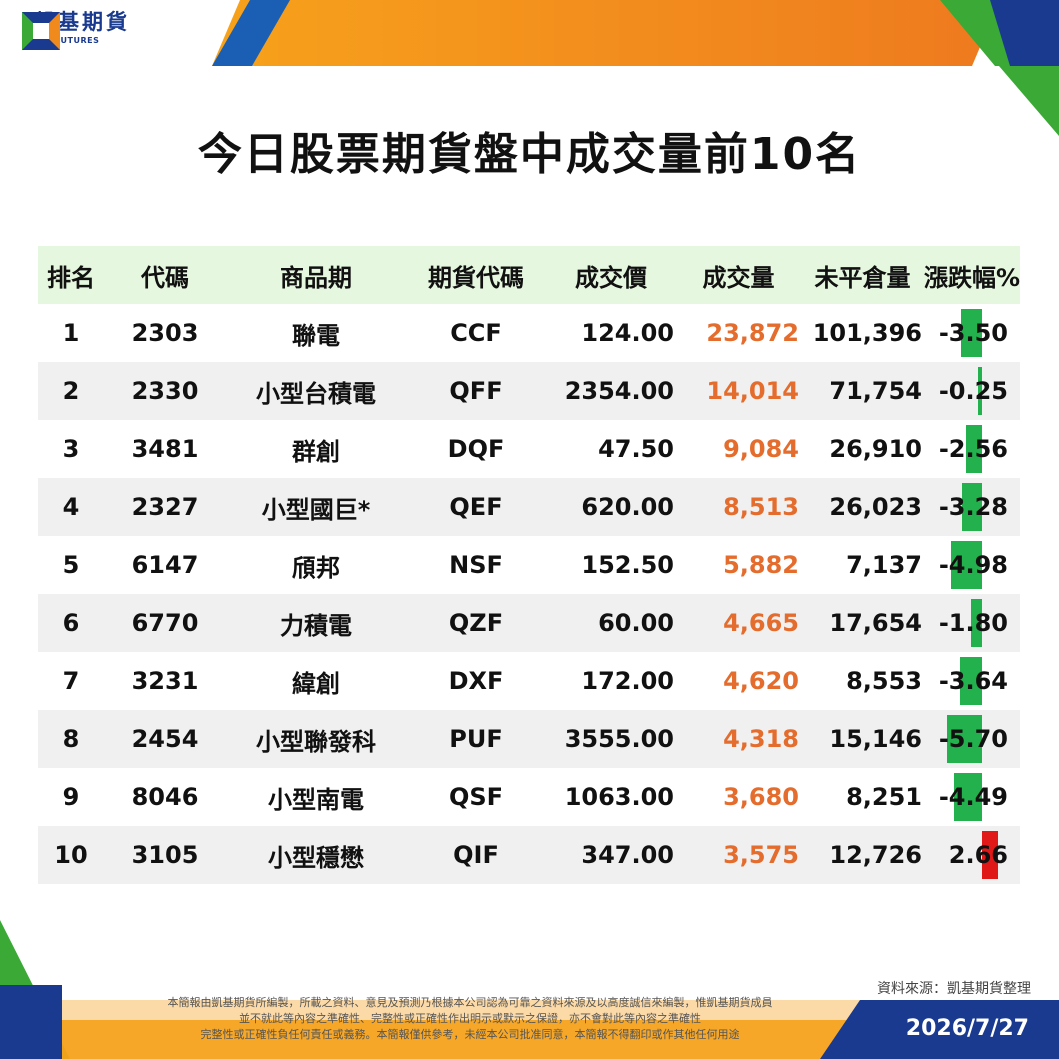 This screenshot has height=1059, width=1059. What do you see at coordinates (476, 391) in the screenshot?
I see `futures-code-cell: QFF` at bounding box center [476, 391].